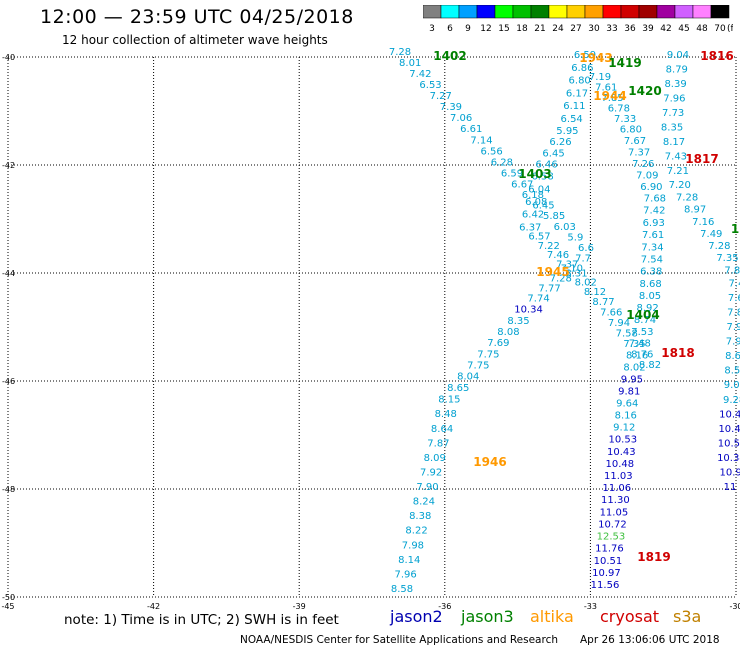 The width and height of the screenshot is (740, 650). Describe the element at coordinates (730, 29) in the screenshot. I see `colorbar-unit-label: (ft)` at that location.